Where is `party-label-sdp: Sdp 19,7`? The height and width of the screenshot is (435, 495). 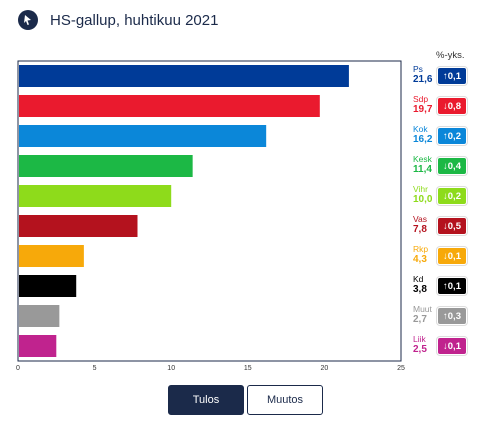
party-label-sdp: Sdp 19,7 is located at coordinates (422, 104).